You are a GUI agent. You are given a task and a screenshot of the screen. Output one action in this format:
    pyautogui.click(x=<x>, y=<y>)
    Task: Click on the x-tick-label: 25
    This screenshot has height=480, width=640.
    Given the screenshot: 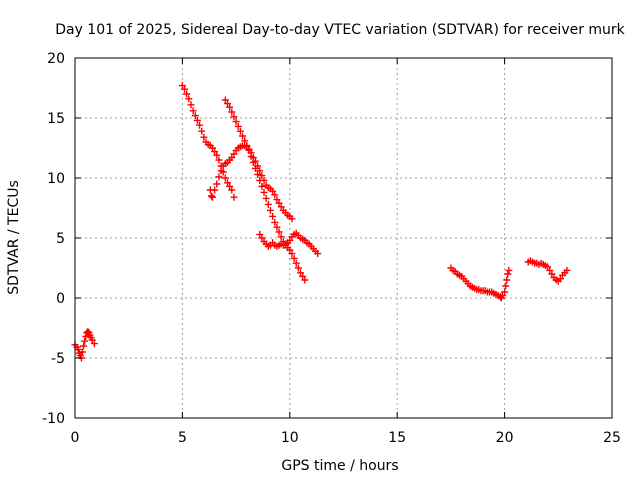 What is the action you would take?
    pyautogui.click(x=612, y=438)
    